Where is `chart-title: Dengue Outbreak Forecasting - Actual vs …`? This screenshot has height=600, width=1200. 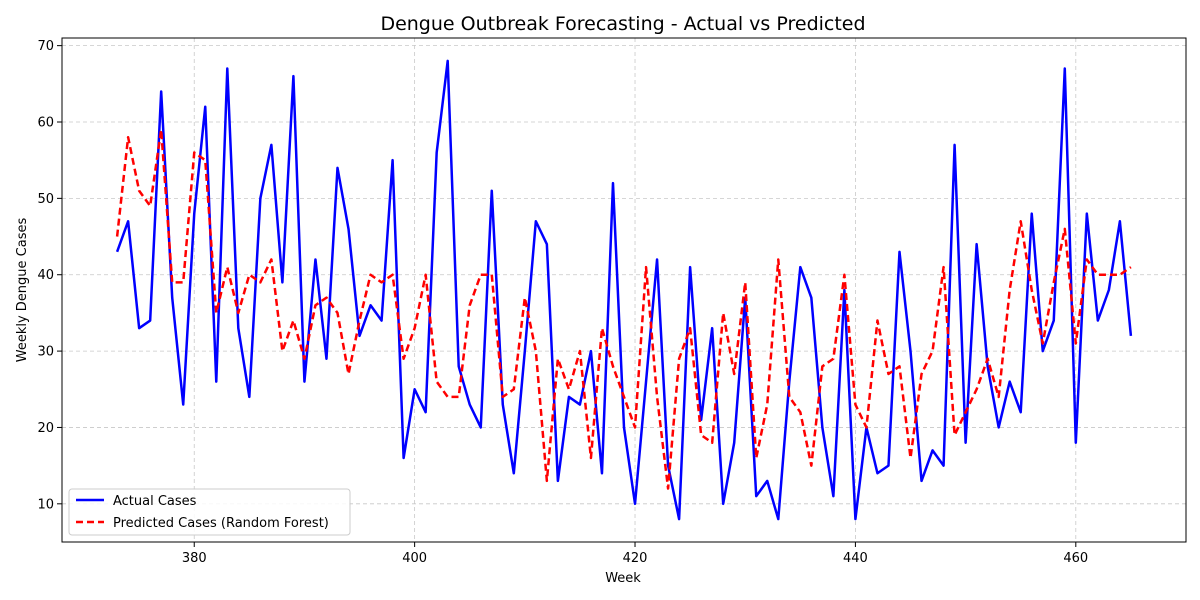
chart-title: Dengue Outbreak Forecasting - Actual vs … is located at coordinates (622, 24).